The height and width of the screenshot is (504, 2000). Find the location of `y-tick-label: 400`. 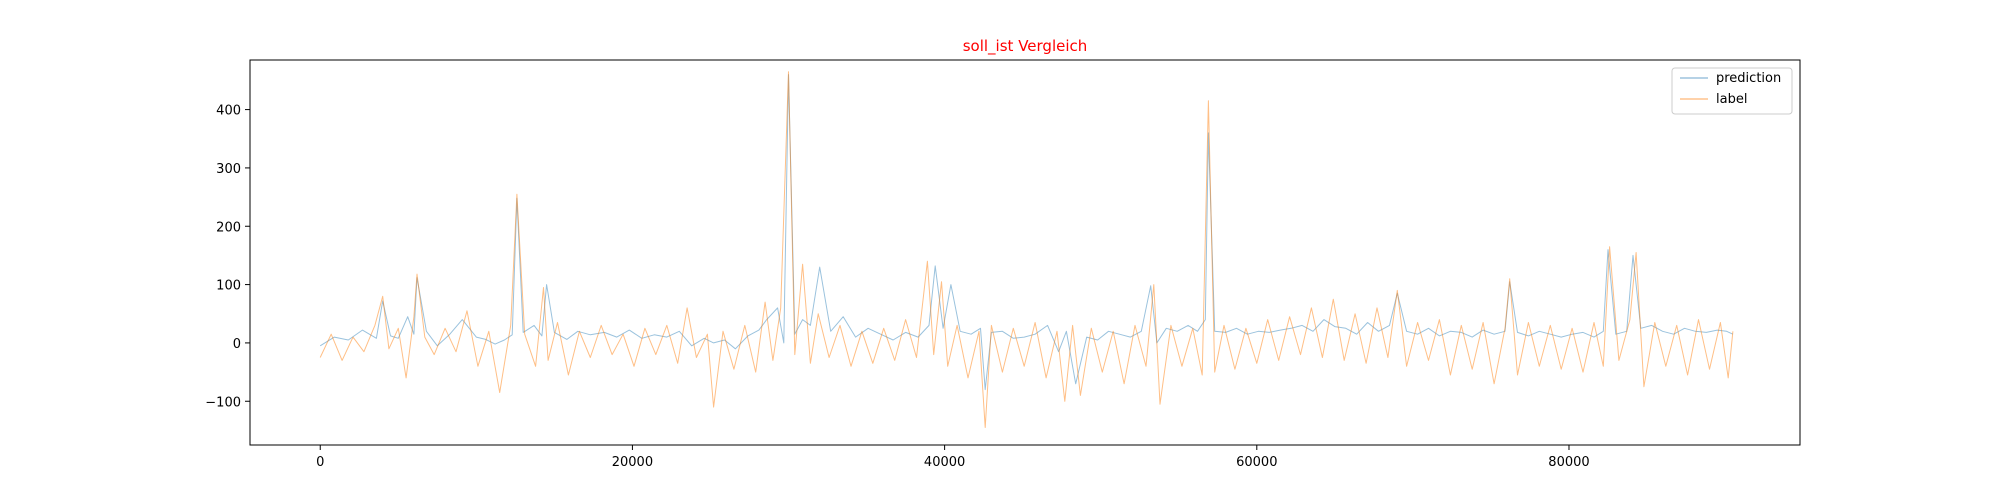

y-tick-label: 400 is located at coordinates (228, 111).